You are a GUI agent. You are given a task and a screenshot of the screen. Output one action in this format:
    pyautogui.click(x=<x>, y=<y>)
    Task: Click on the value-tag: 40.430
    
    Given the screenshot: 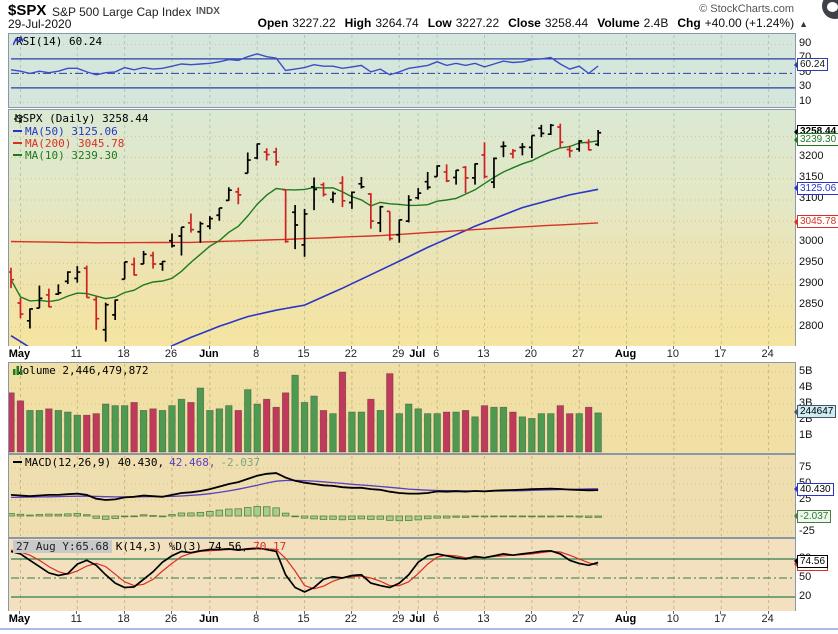 What is the action you would take?
    pyautogui.click(x=814, y=489)
    